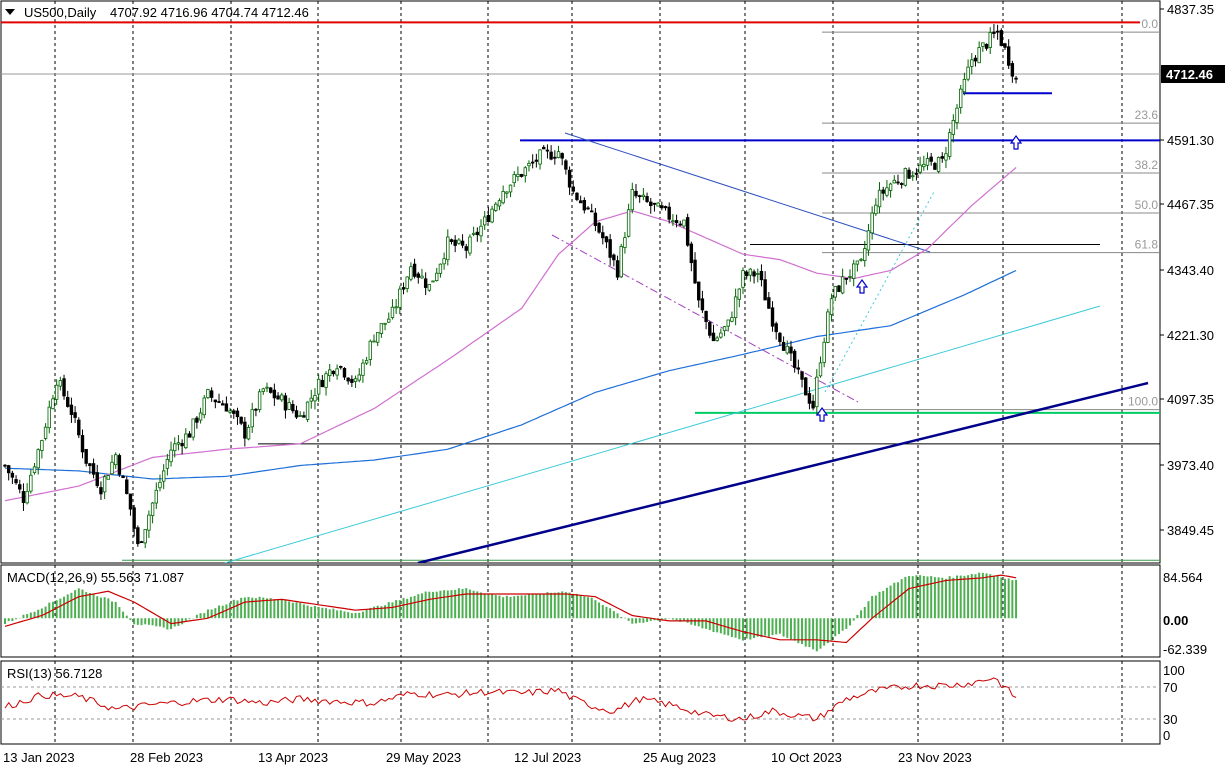 This screenshot has height=771, width=1232. What do you see at coordinates (1190, 465) in the screenshot?
I see `y-tick-label: 3973.40` at bounding box center [1190, 465].